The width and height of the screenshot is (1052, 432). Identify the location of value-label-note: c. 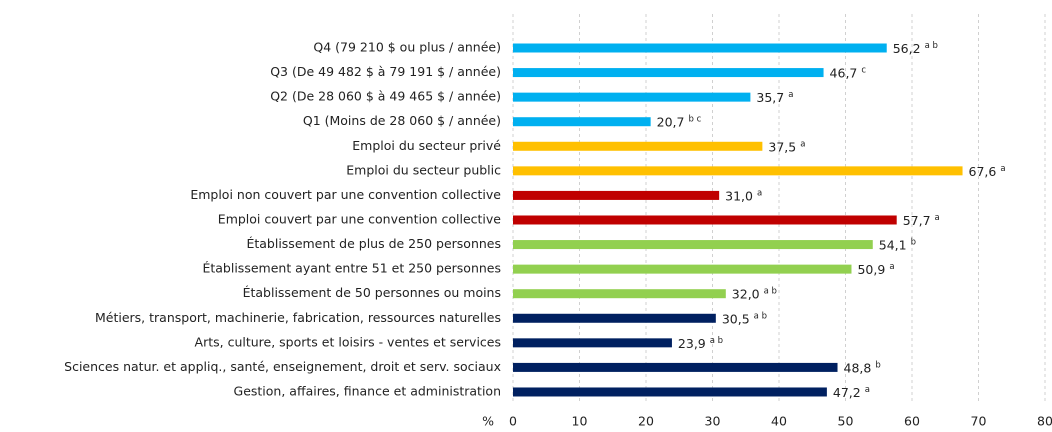
(863, 70).